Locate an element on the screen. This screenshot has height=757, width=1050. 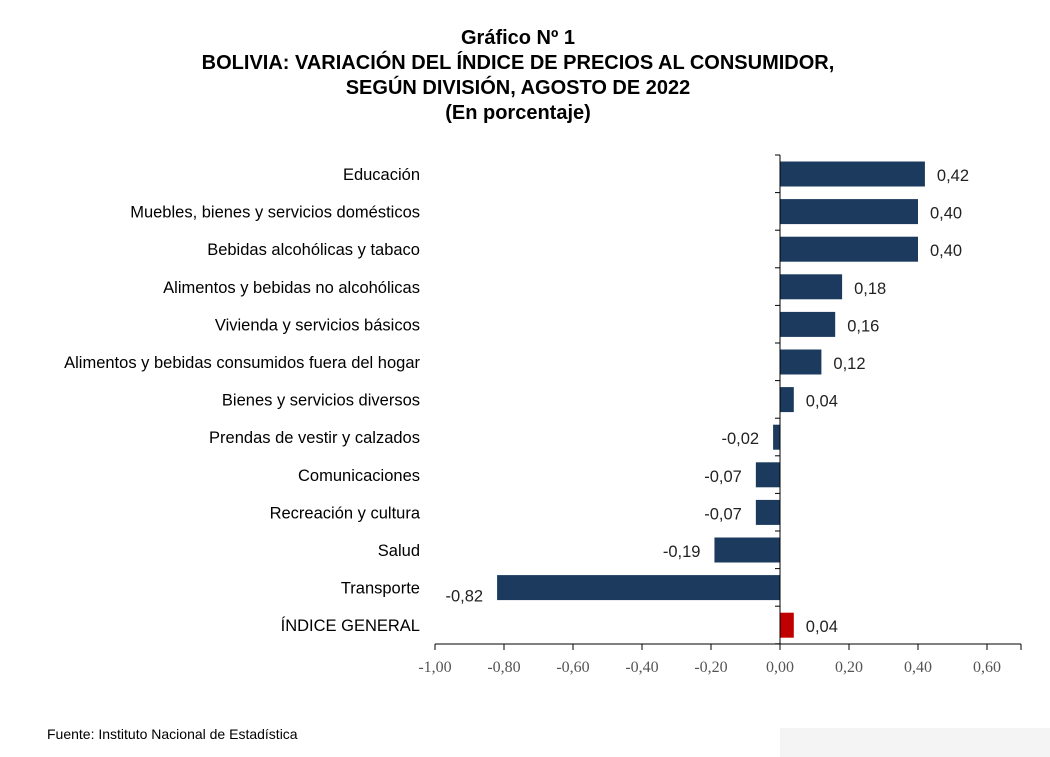
x-tick-label: 0,40 is located at coordinates (918, 667).